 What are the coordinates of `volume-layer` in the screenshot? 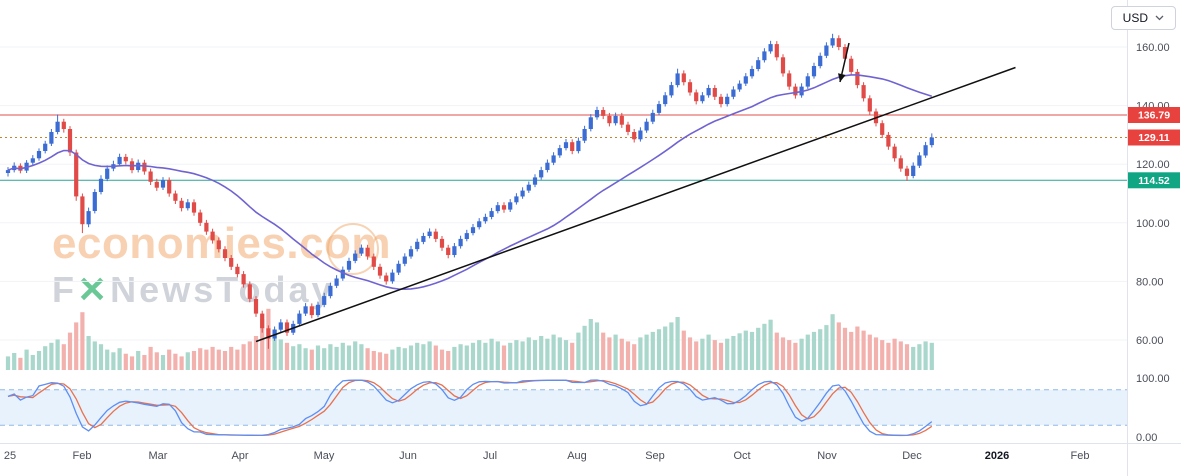 It's located at (469, 339).